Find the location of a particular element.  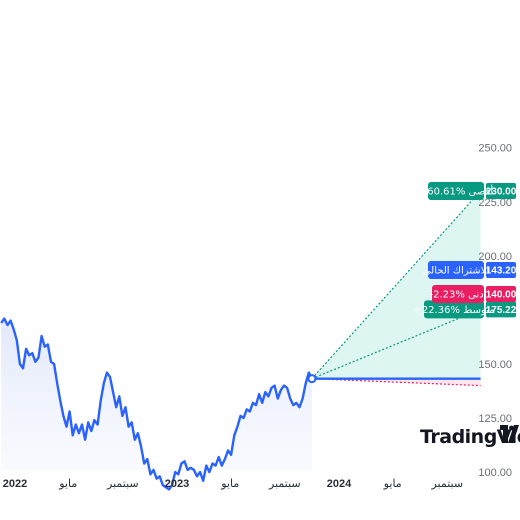

avg-label-pill is located at coordinates (454, 309).